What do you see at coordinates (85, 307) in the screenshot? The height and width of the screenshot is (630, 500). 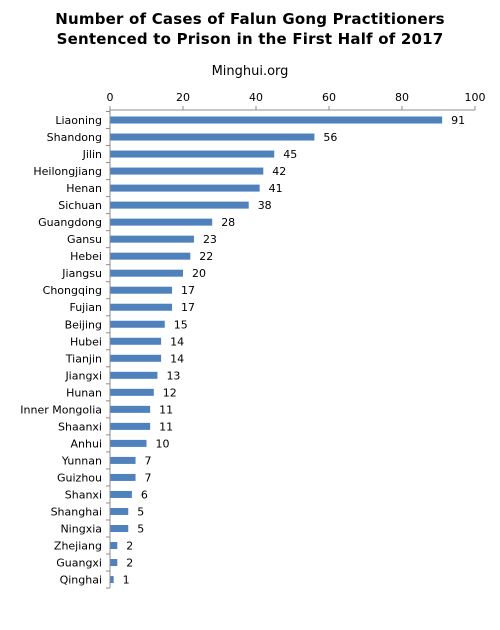 I see `category-label: Fujian` at bounding box center [85, 307].